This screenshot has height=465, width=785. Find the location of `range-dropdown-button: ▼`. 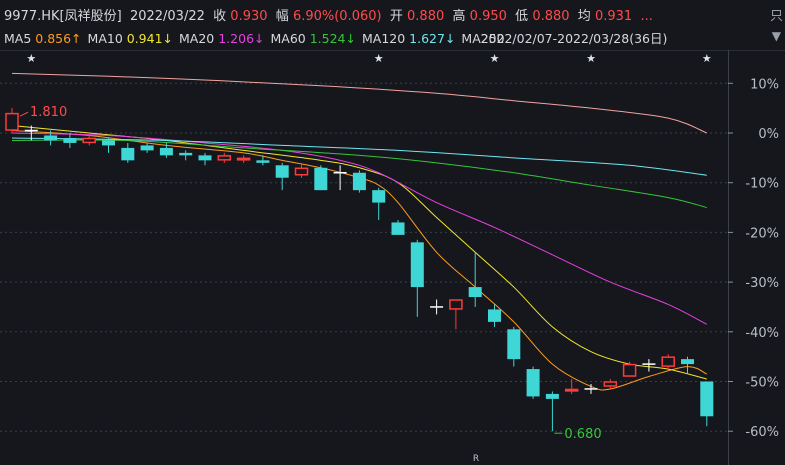

range-dropdown-button: ▼ is located at coordinates (776, 36).